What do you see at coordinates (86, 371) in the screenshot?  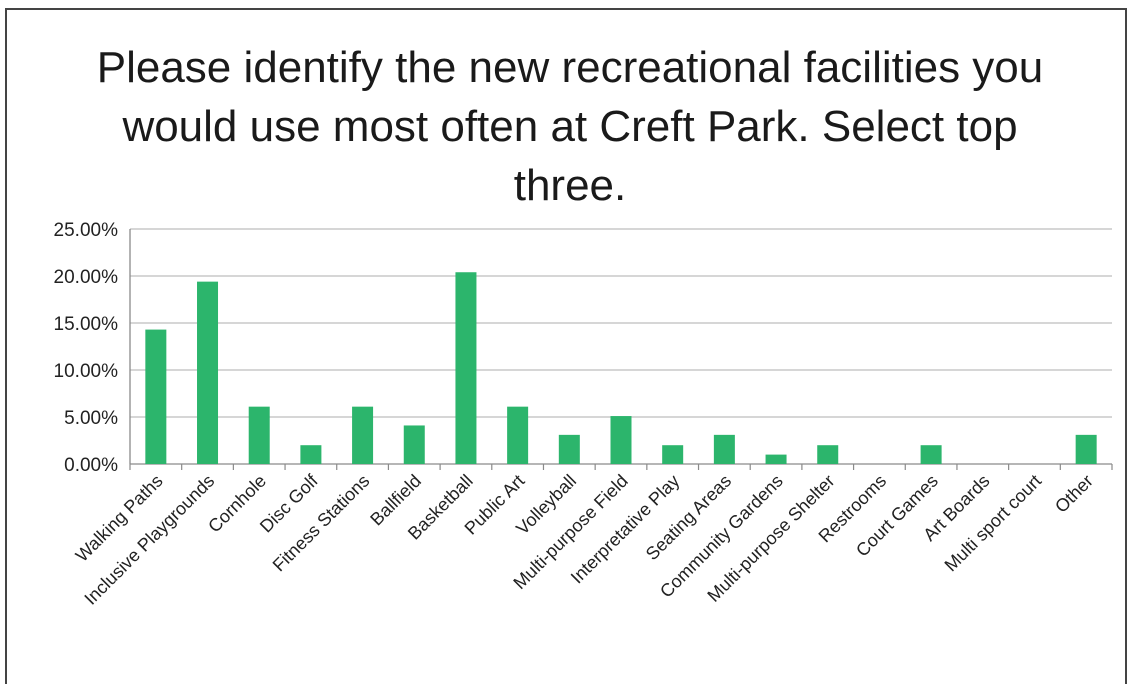 I see `y-tick-label: 10.00%` at bounding box center [86, 371].